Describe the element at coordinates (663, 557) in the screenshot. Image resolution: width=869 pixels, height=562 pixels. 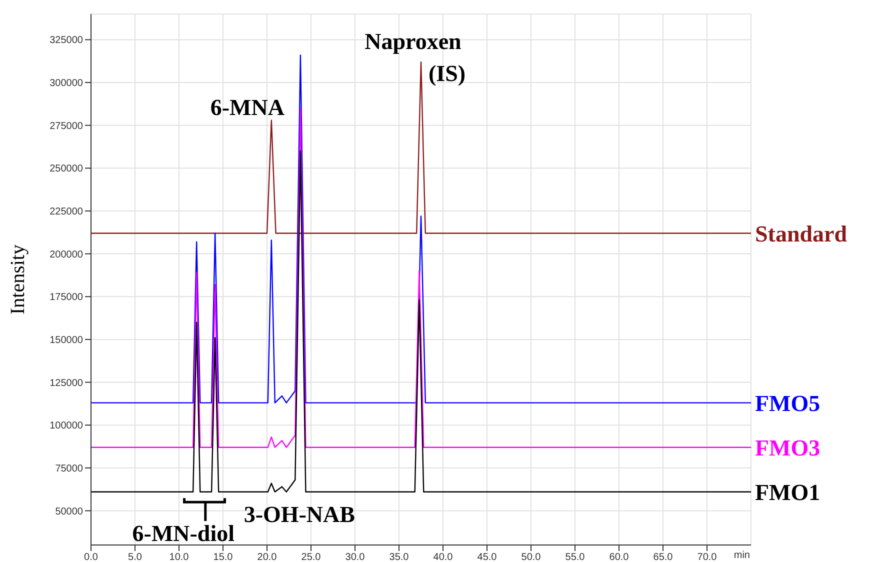
I see `x-tick-label: 65.0` at that location.